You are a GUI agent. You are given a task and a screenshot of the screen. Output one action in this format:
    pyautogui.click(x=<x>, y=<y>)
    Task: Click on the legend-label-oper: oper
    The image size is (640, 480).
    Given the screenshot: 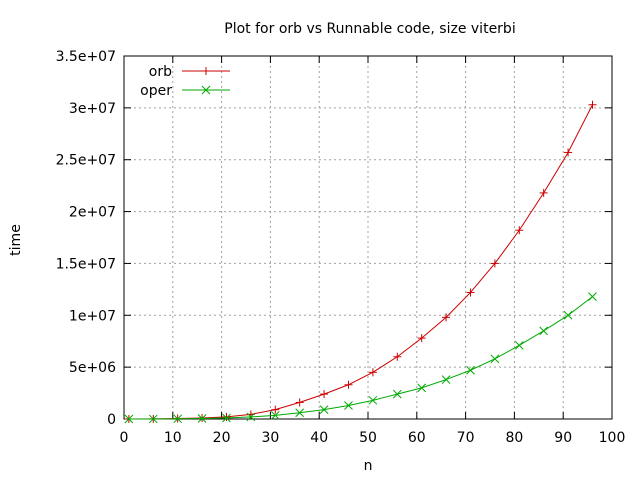 What is the action you would take?
    pyautogui.click(x=156, y=91)
    